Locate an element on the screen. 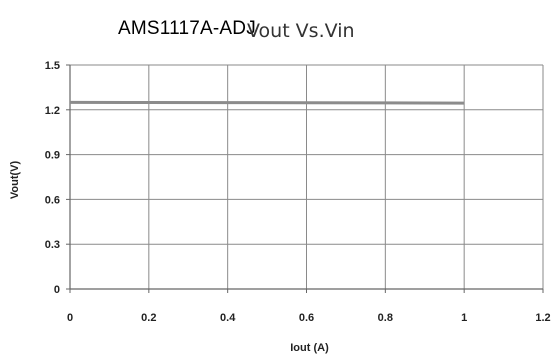 Image resolution: width=558 pixels, height=358 pixels. x-tick-label: 0 is located at coordinates (70, 318).